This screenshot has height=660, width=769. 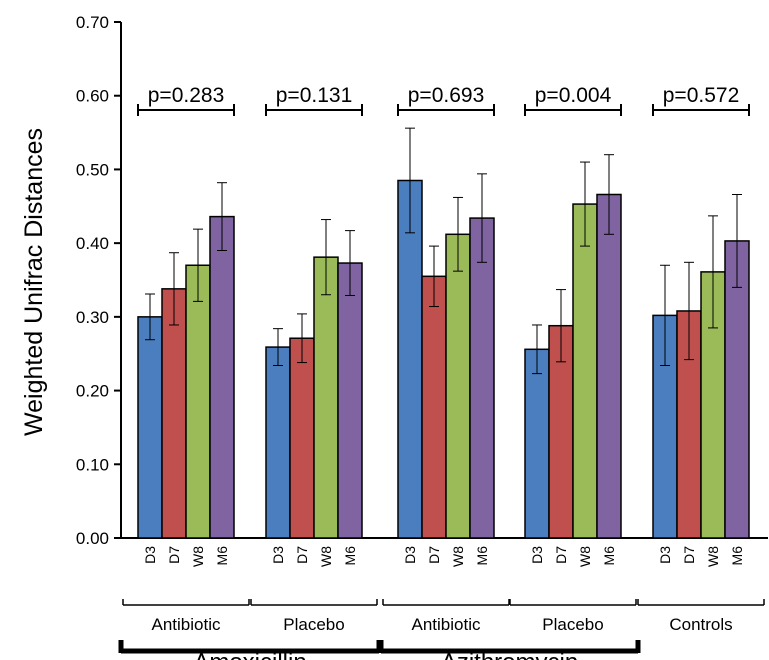 What do you see at coordinates (249, 654) in the screenshot?
I see `drug-label: Amoxicillin` at bounding box center [249, 654].